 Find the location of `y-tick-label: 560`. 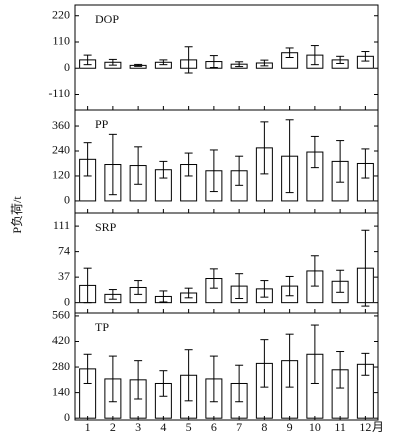

y-tick-label: 560 is located at coordinates (61, 315).